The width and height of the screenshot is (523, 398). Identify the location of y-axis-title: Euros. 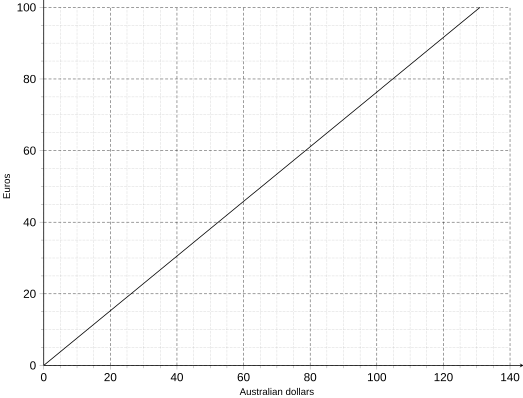
(6, 186).